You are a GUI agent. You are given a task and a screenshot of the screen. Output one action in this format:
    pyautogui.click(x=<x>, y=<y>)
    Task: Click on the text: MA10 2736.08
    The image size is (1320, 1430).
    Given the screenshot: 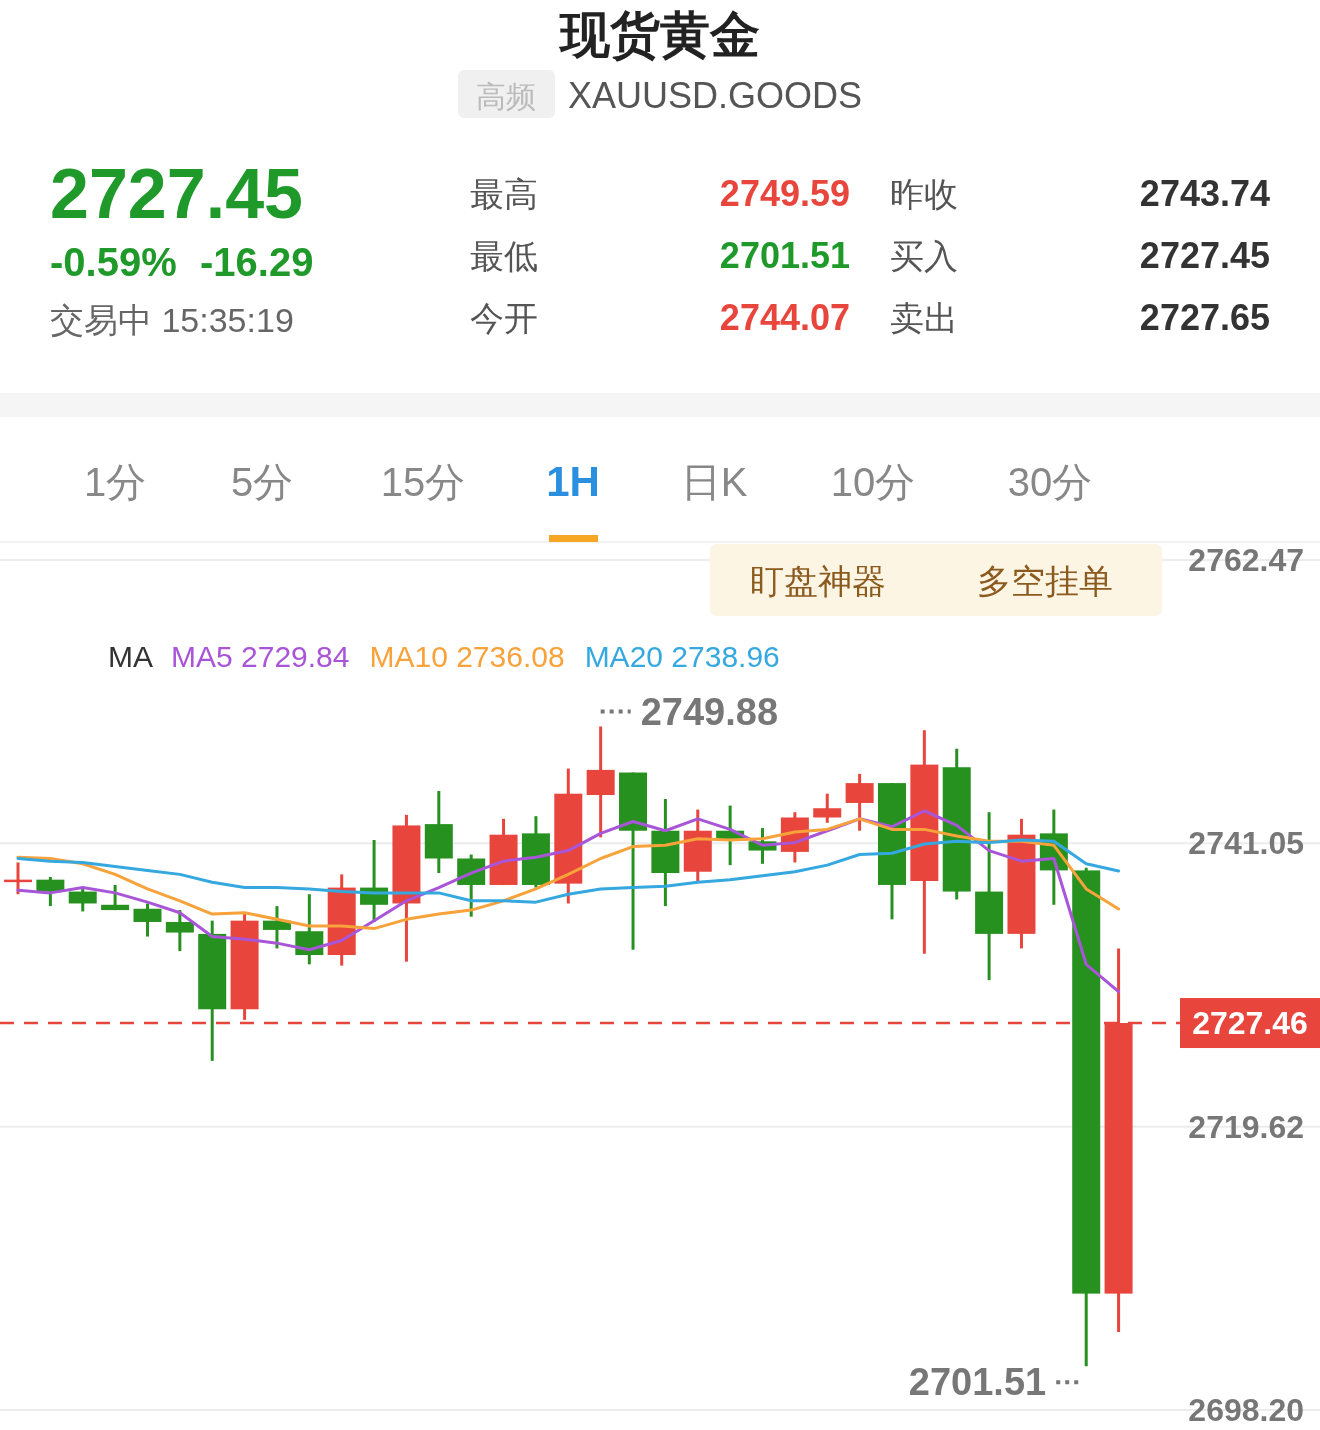 What is the action you would take?
    pyautogui.click(x=467, y=656)
    